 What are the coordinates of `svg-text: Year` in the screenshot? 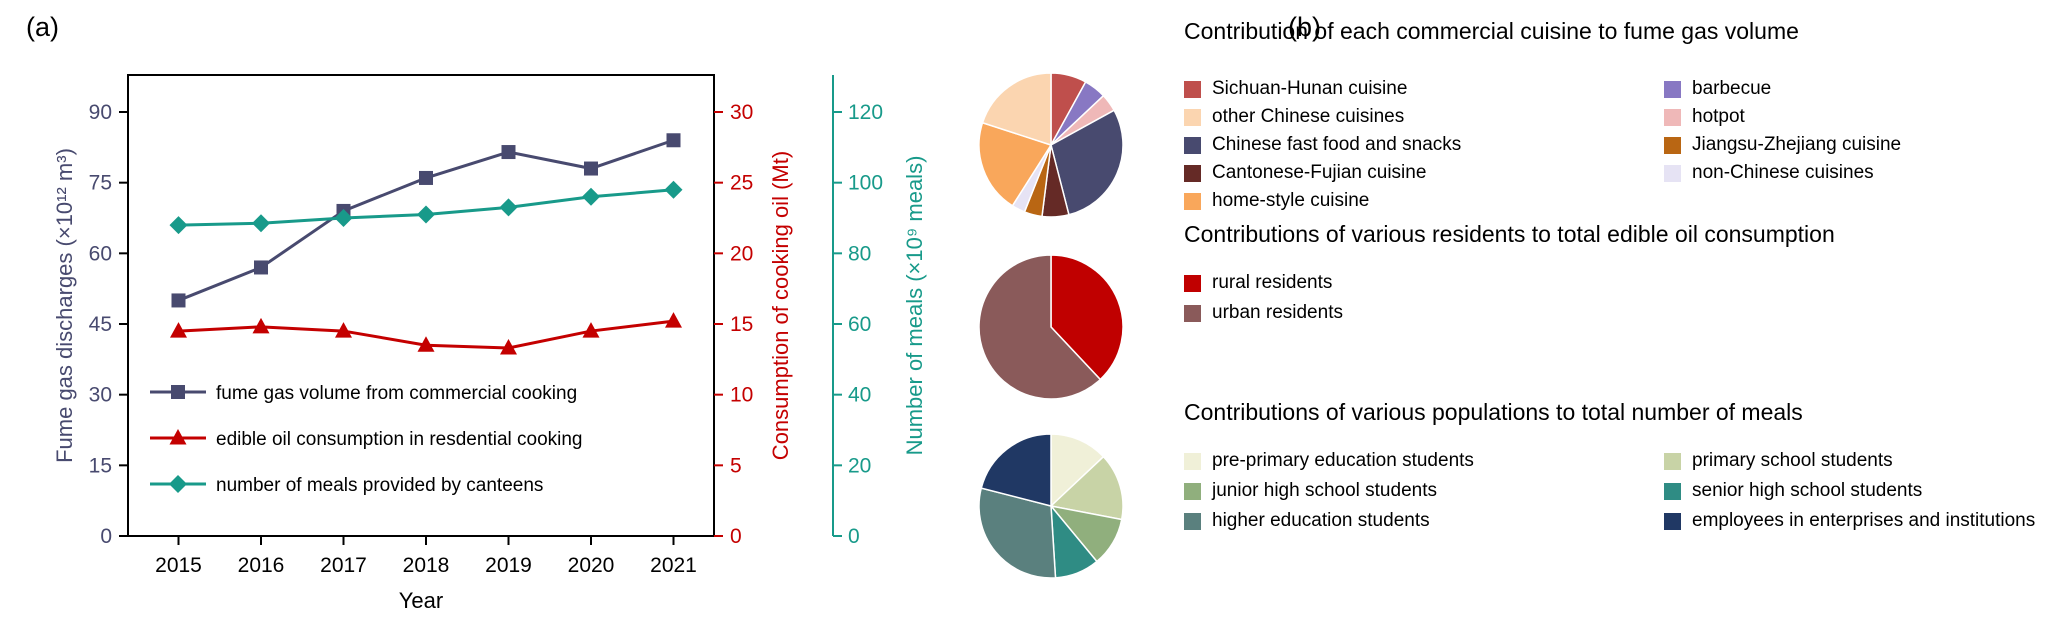 It's located at (421, 600).